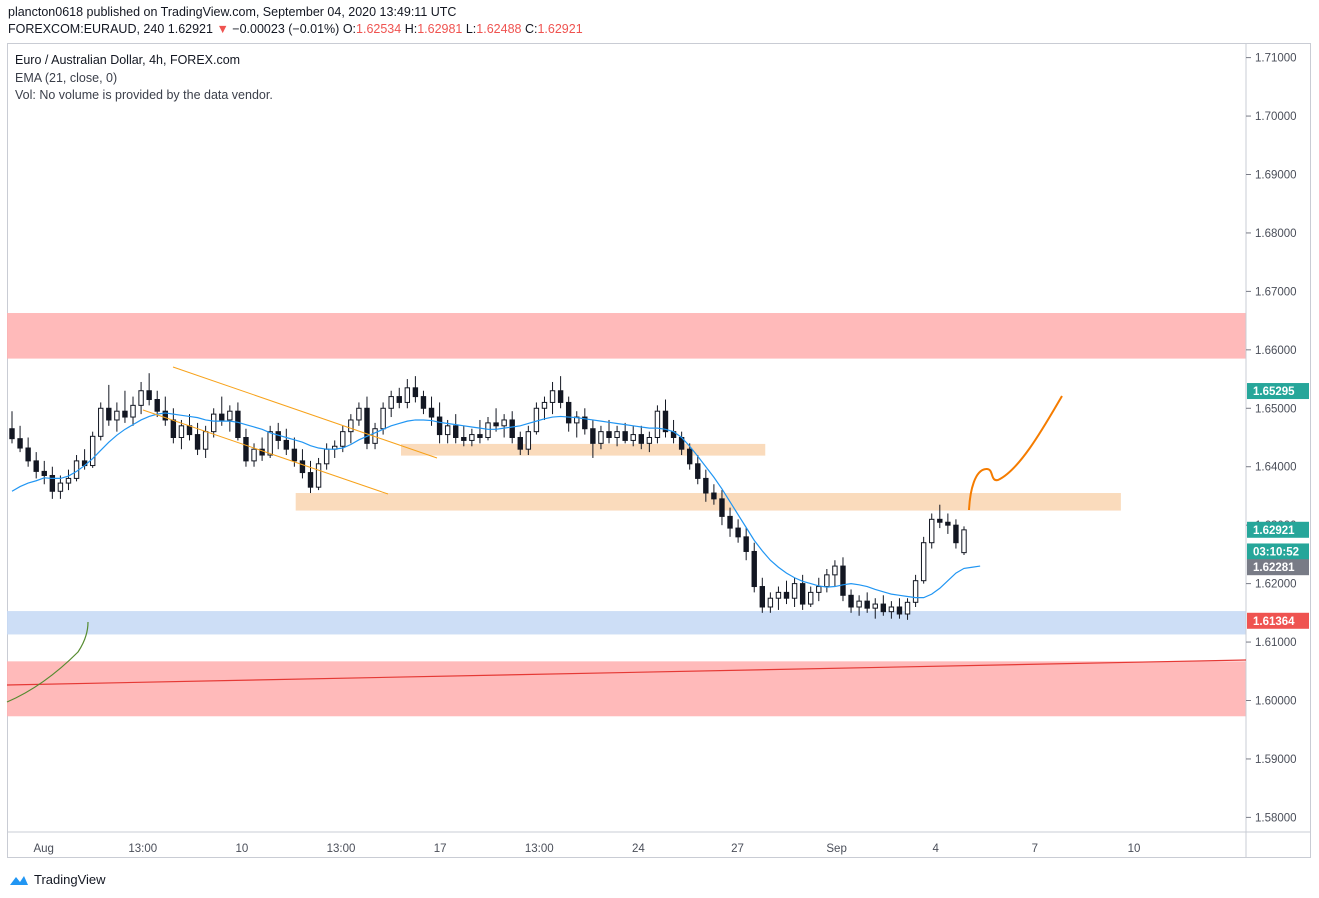 This screenshot has width=1319, height=898. What do you see at coordinates (86, 29) in the screenshot?
I see `symbol-text: FOREXCOM:EURAUD, 240` at bounding box center [86, 29].